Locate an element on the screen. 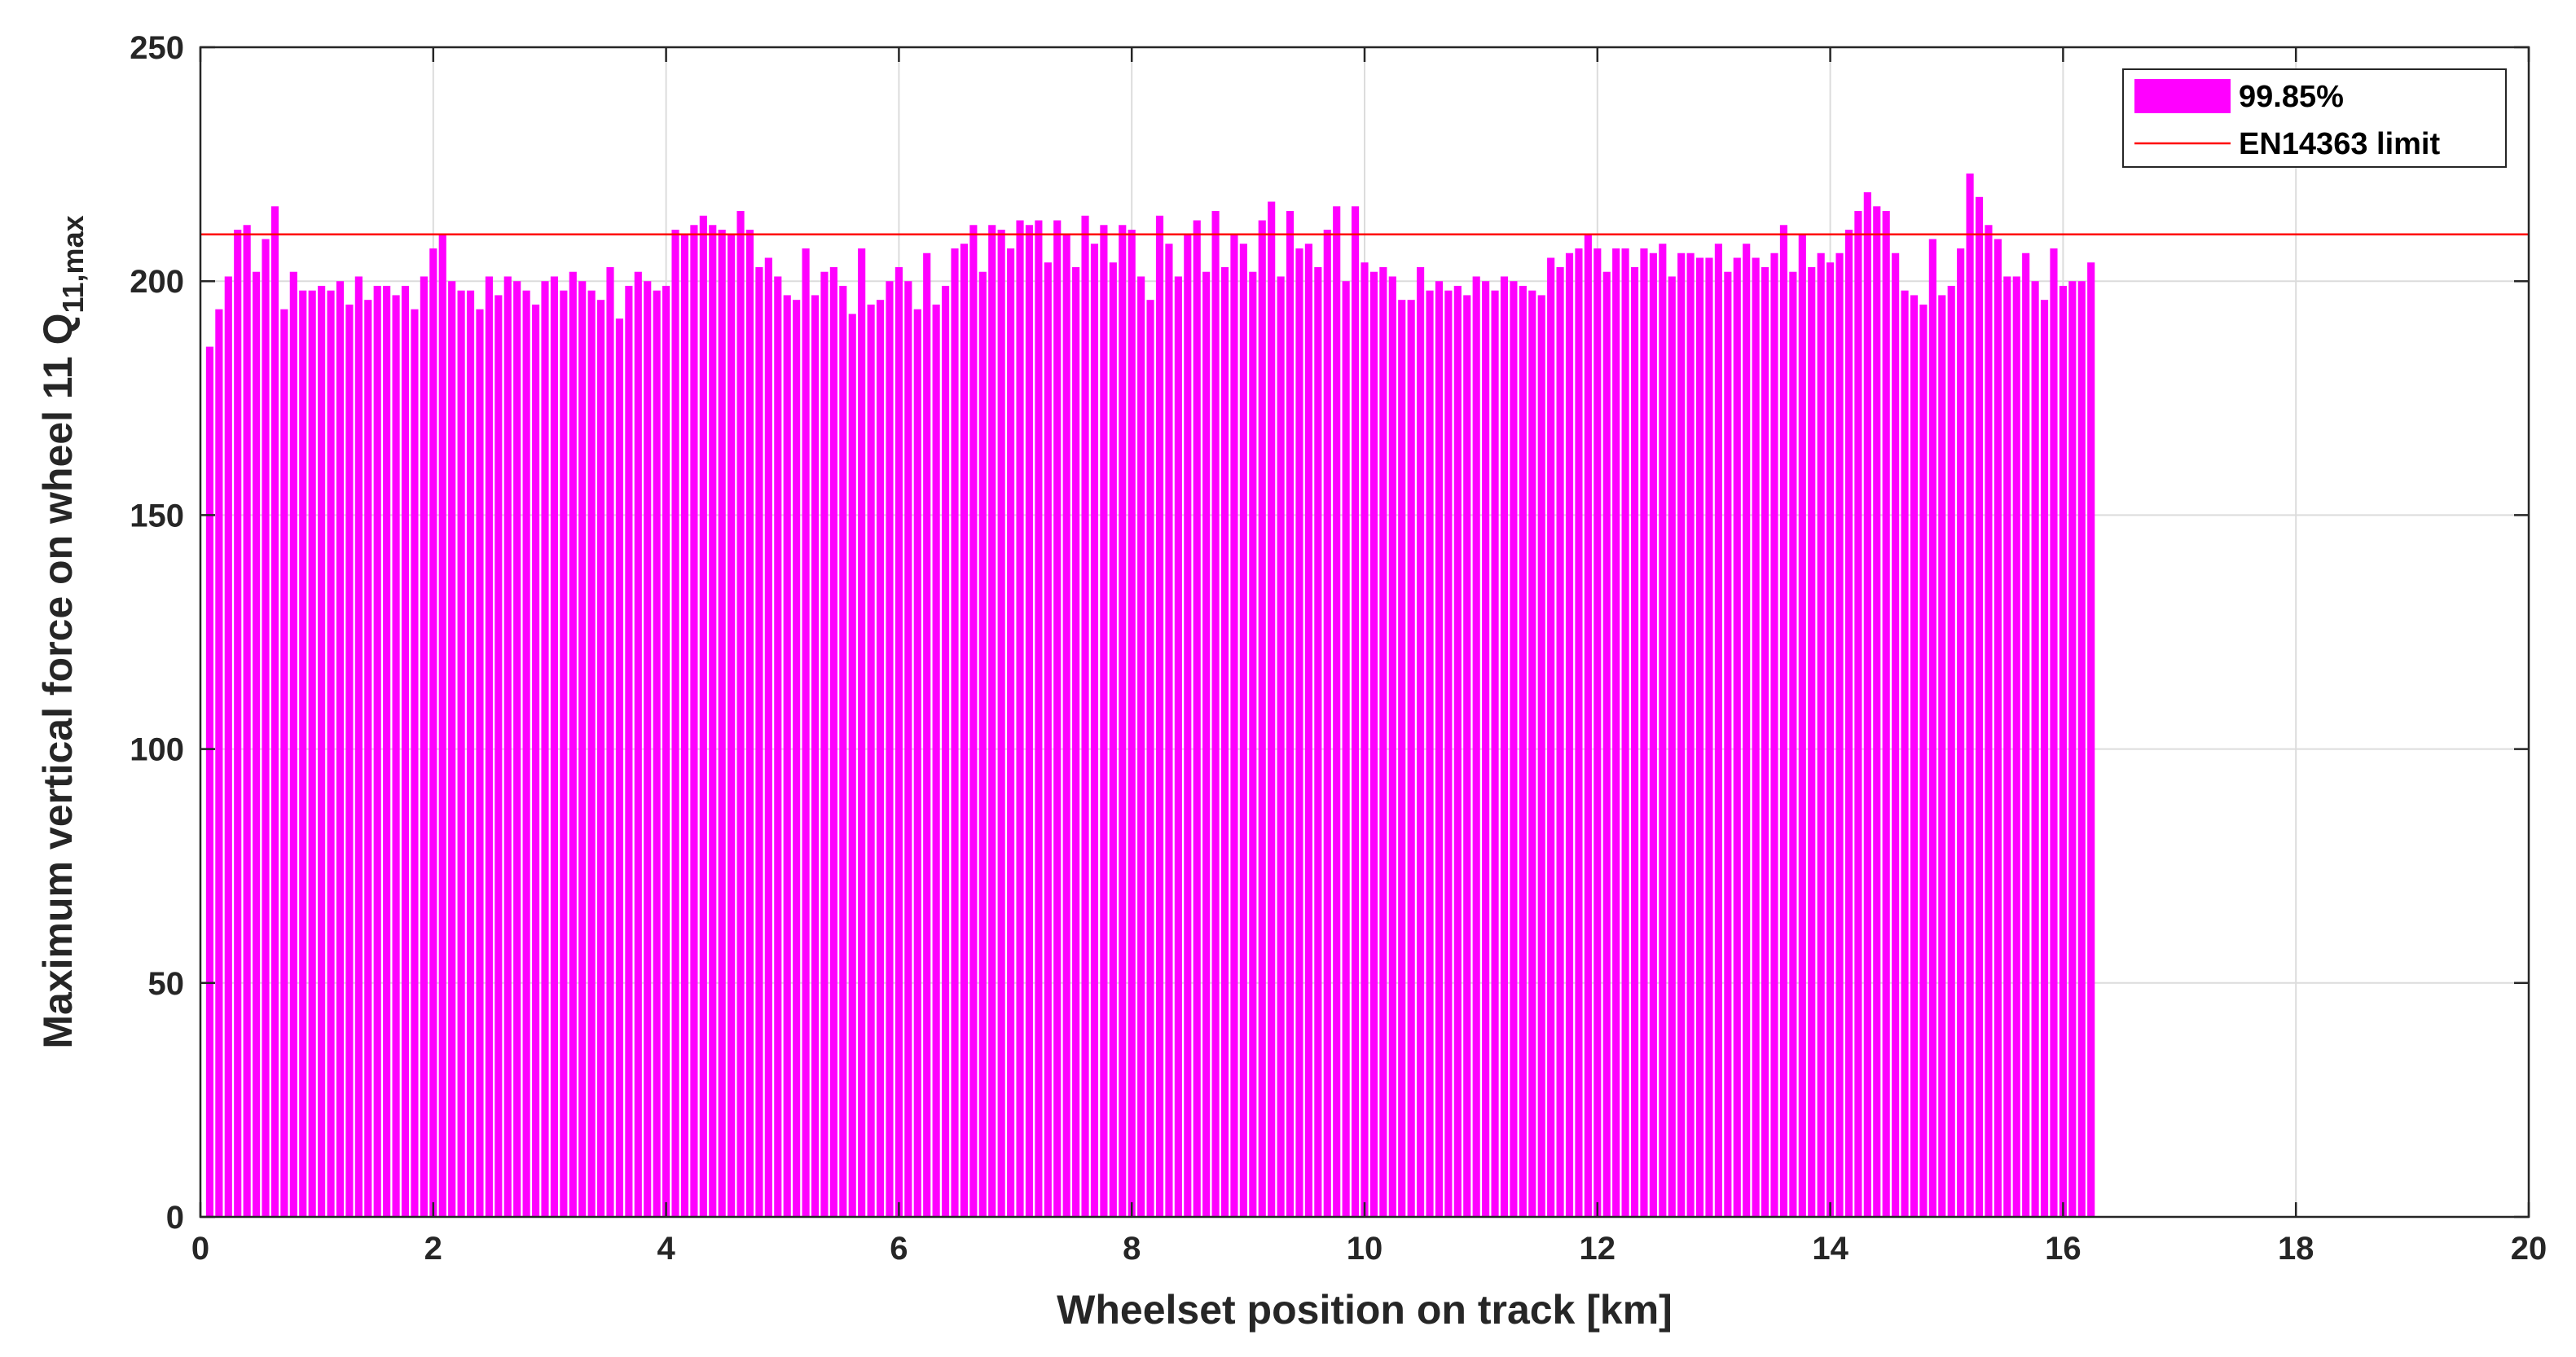  y-tick-label: 50 is located at coordinates (166, 984).